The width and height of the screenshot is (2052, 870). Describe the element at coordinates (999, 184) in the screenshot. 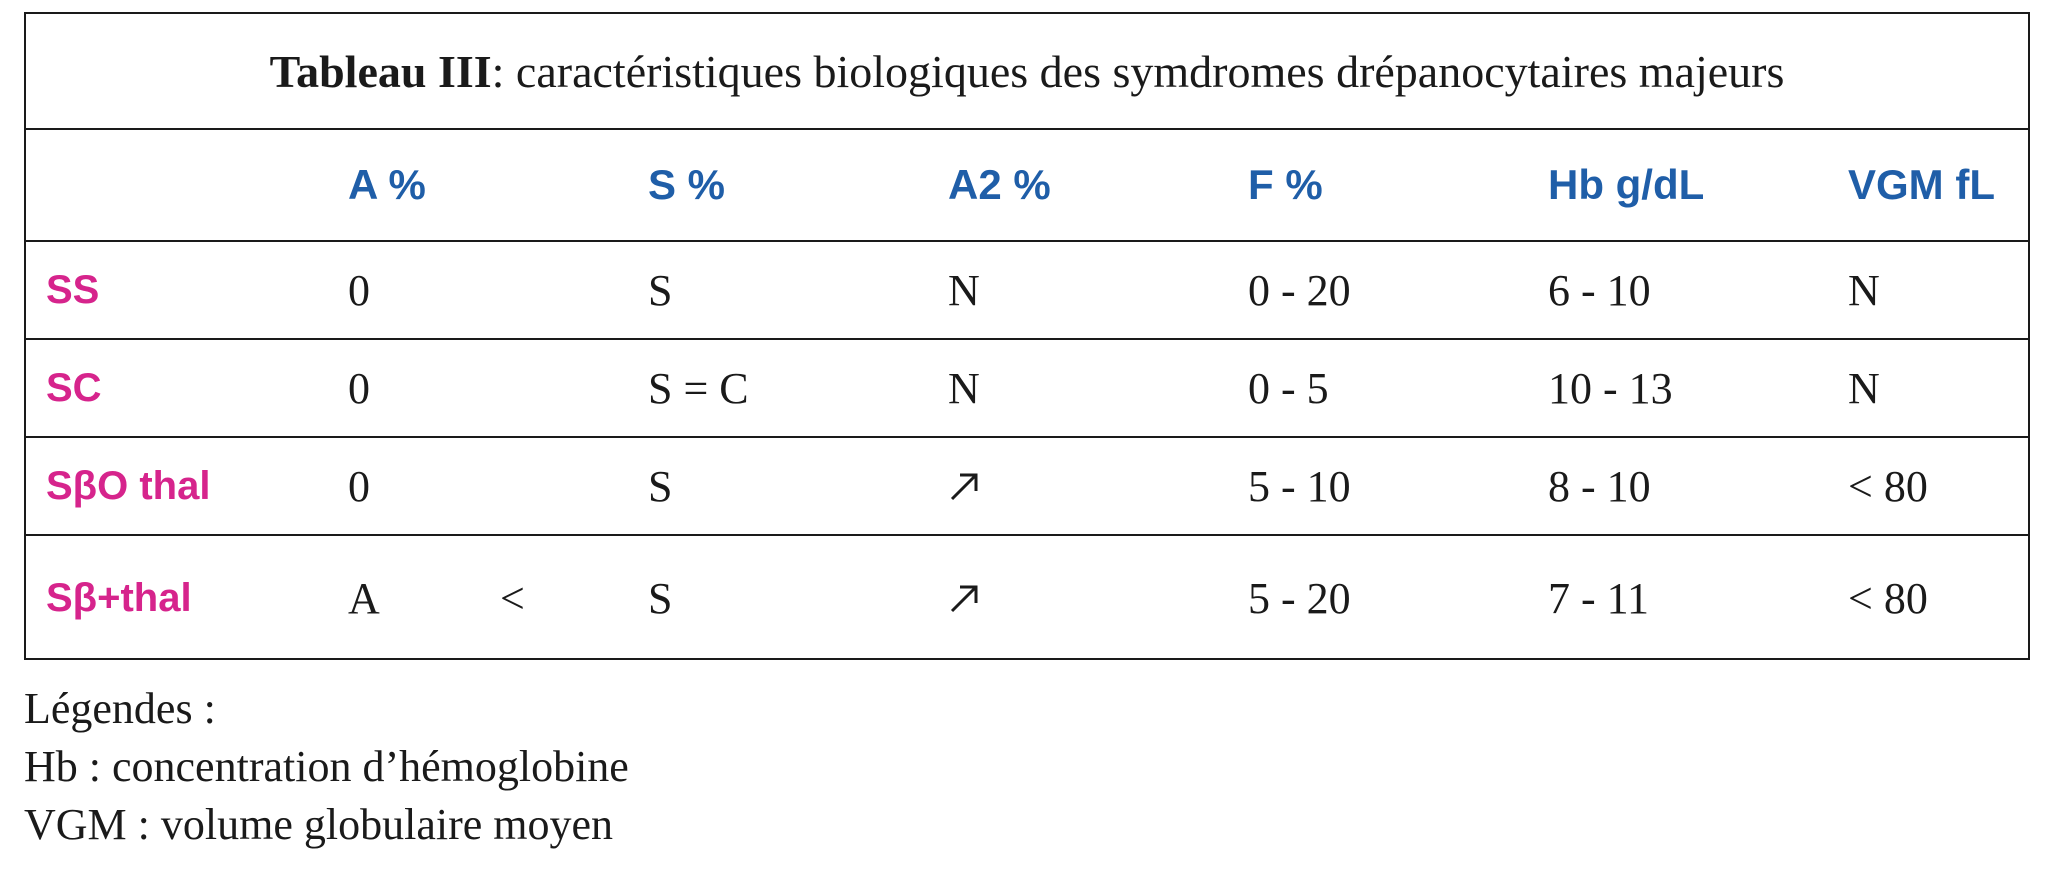

I see `column-header-a2: A2 %` at that location.